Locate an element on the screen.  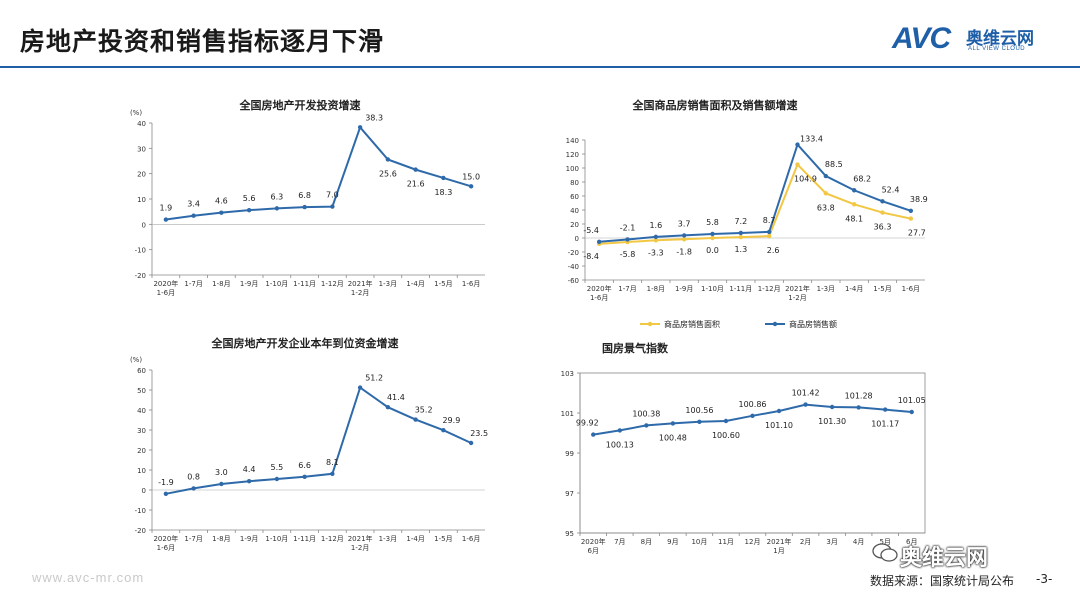
investment-x-tick-label: 1-7月 is located at coordinates (193, 284).